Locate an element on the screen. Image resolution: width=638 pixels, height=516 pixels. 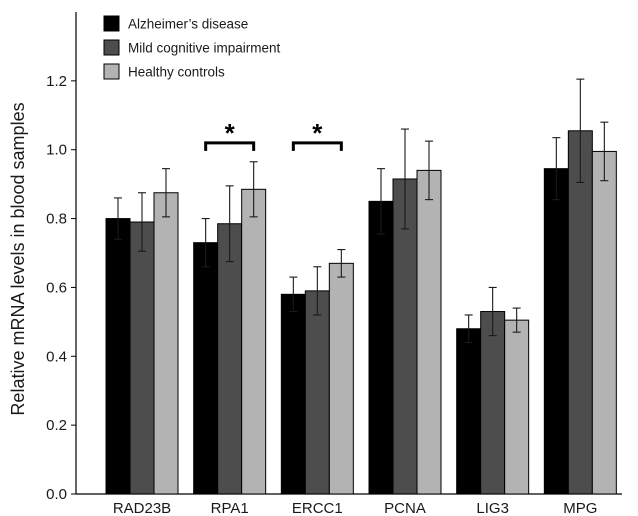
x-tick-label: RPA1 is located at coordinates (230, 508).